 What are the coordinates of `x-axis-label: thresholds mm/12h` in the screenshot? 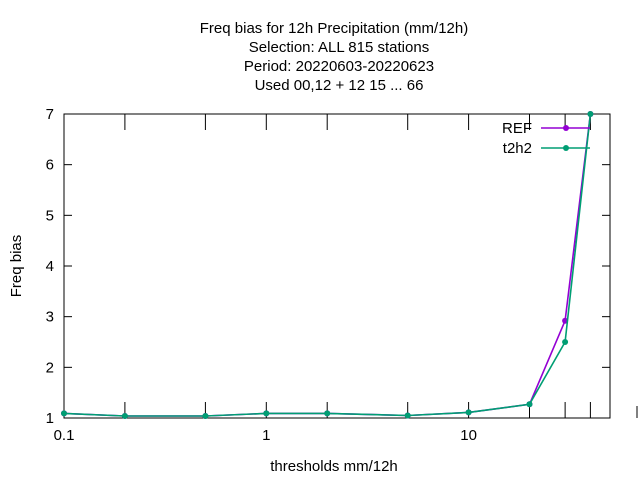 It's located at (334, 466).